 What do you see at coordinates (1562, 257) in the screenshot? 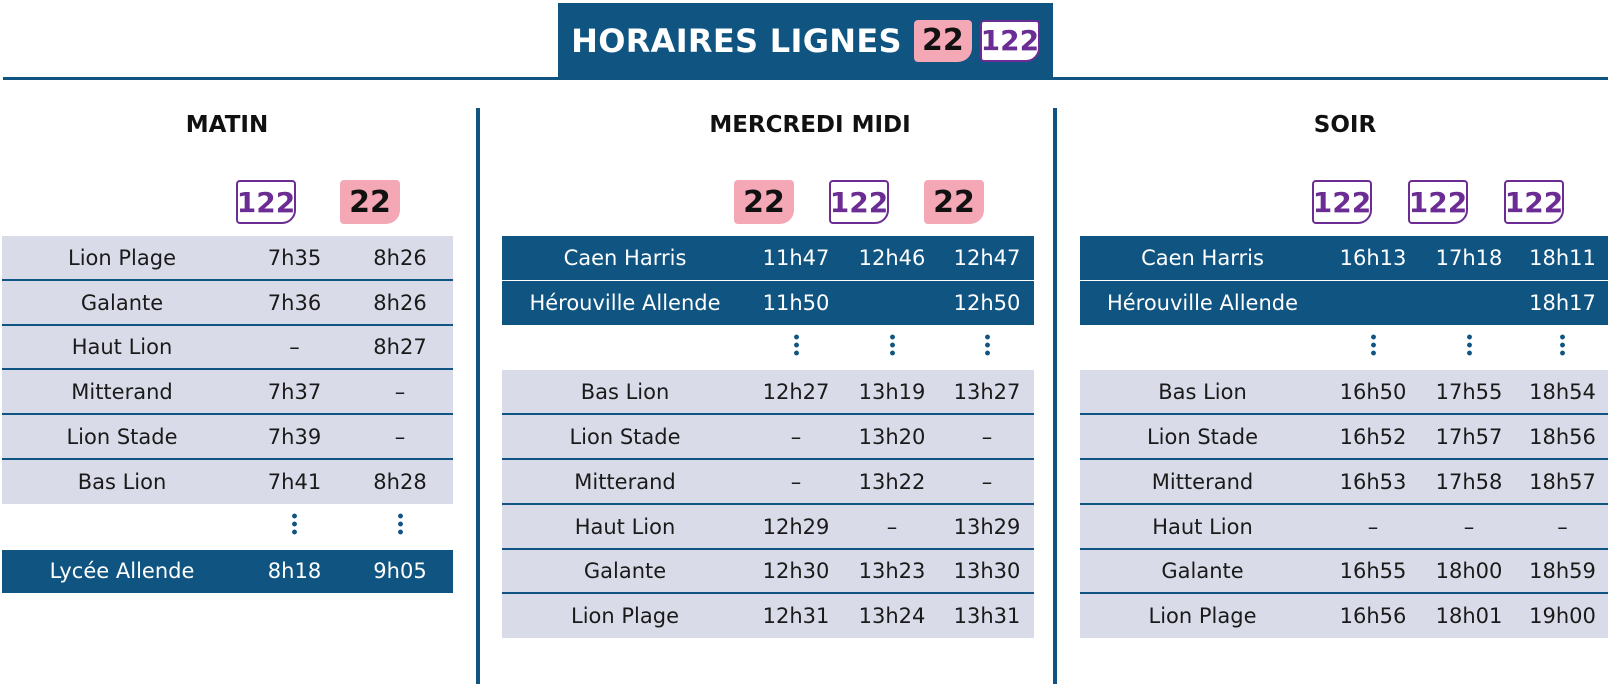
I see `departure-time: 18h11` at bounding box center [1562, 257].